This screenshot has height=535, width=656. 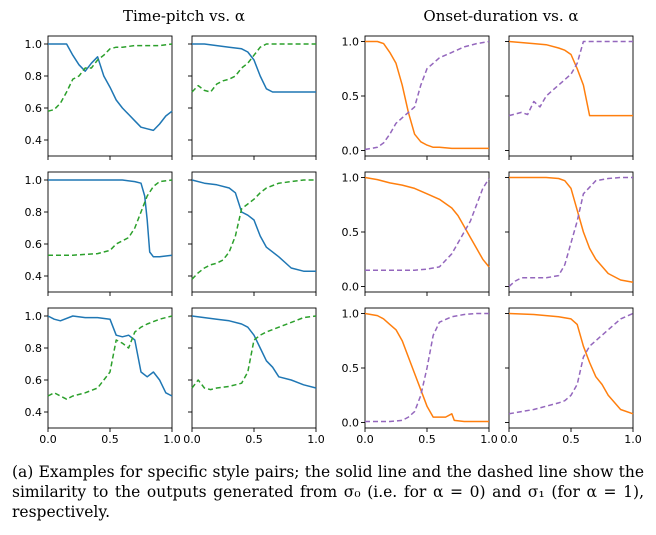 I want to click on panel-r1-c3, so click(x=569, y=233).